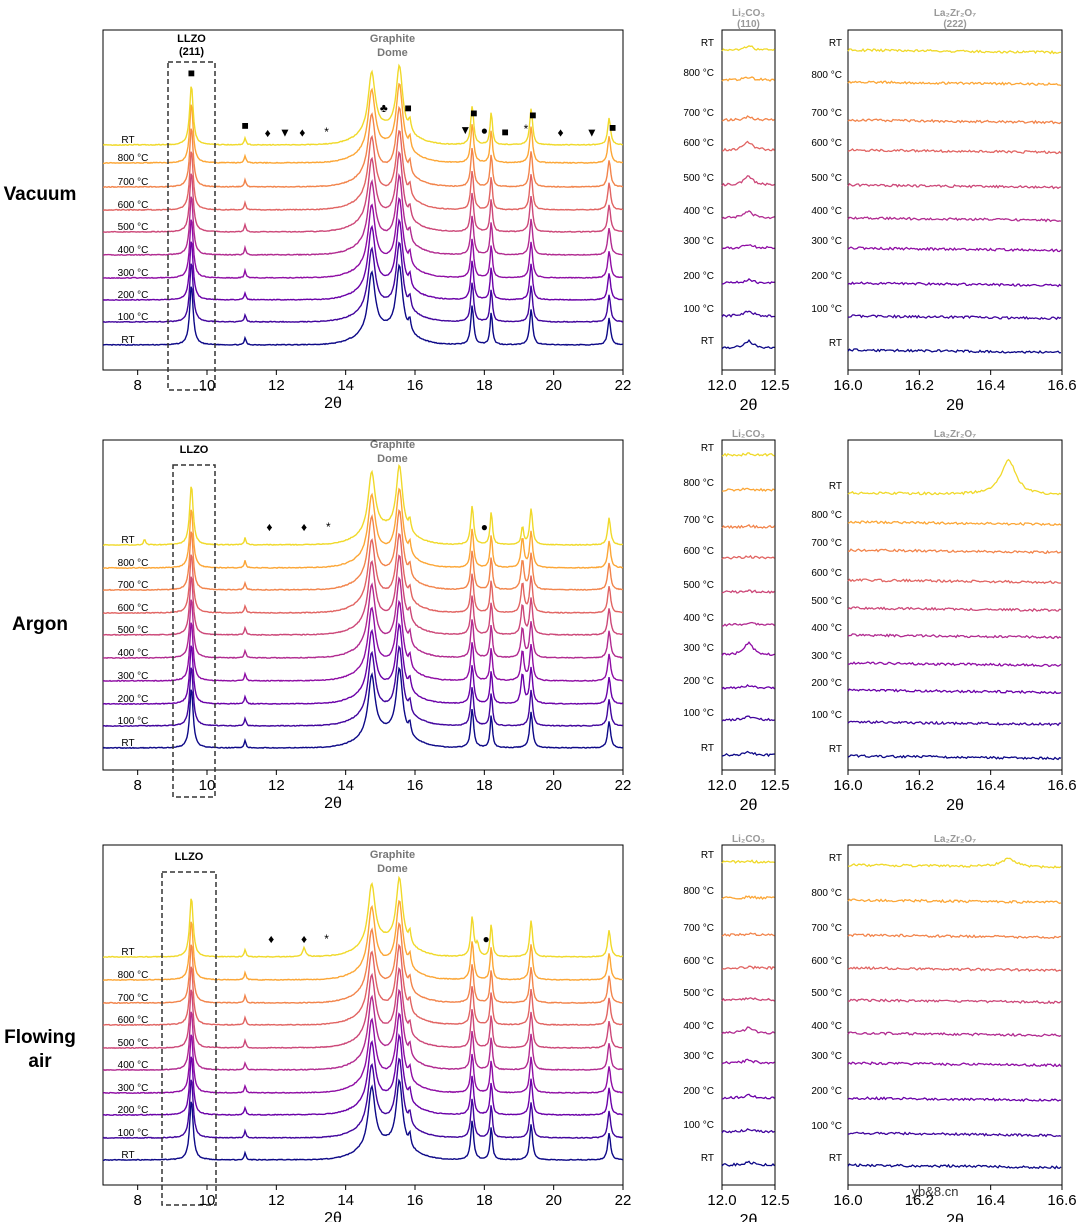  Describe the element at coordinates (955, 1015) in the screenshot. I see `la2zr2o7-zoom-frame` at that location.